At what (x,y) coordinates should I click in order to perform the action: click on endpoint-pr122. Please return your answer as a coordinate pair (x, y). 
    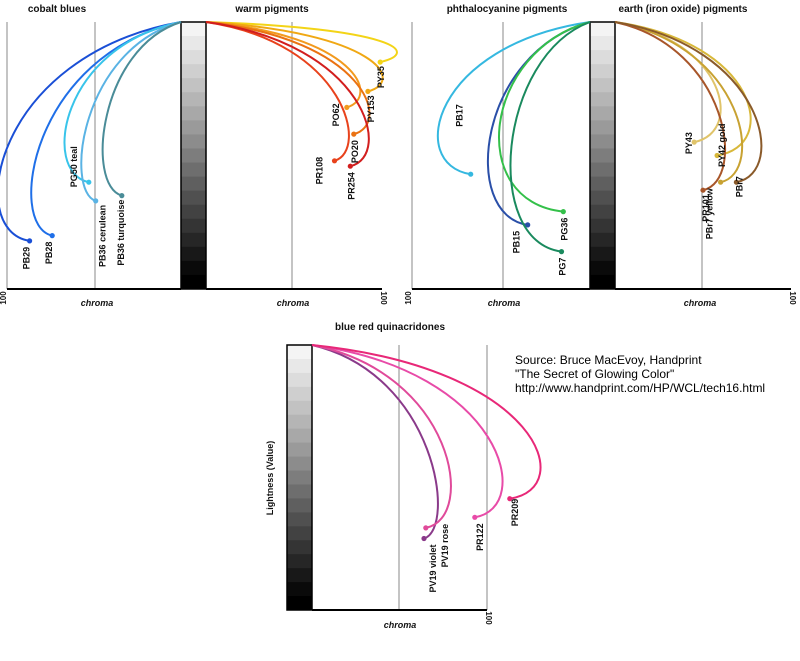
    Looking at the image, I should click on (475, 517).